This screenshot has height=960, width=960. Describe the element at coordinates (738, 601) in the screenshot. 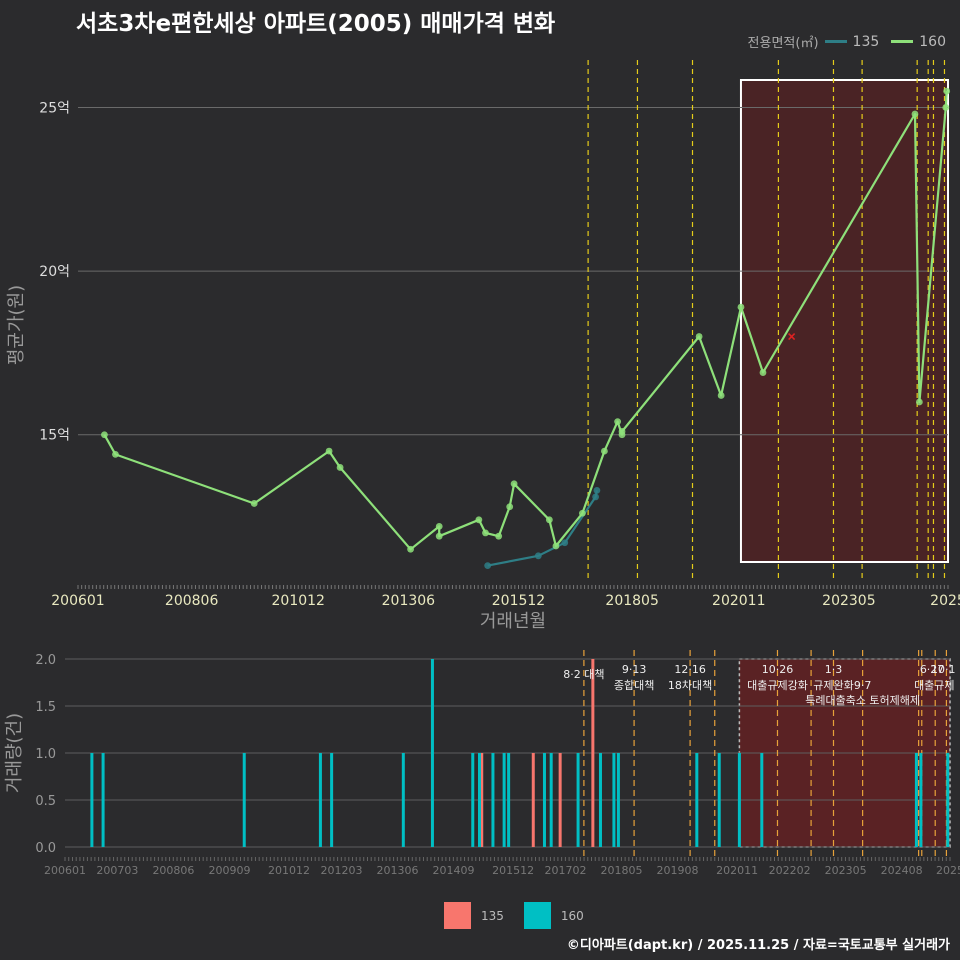

I see `price-x-tick-label: 202011` at that location.